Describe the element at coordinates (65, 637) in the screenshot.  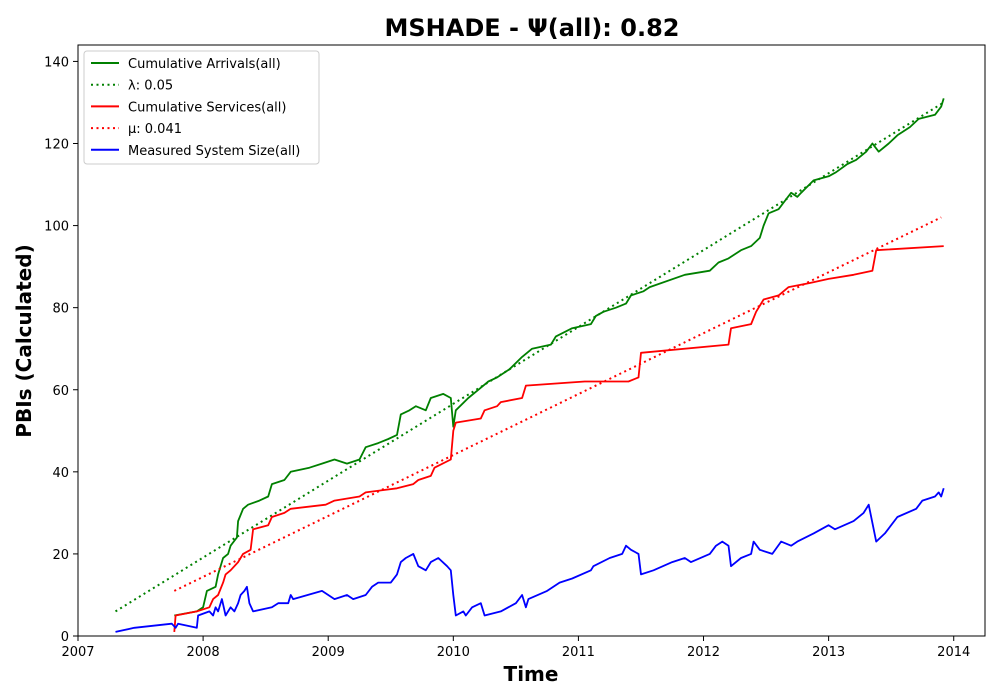
I see `y-tick-label: 0` at that location.